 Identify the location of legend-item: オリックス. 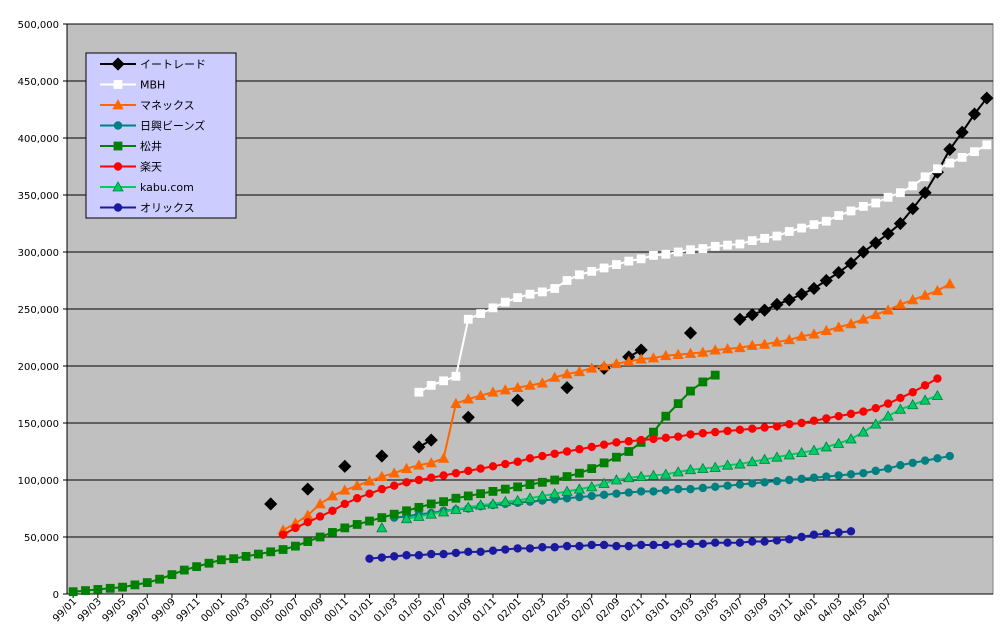
(147, 208).